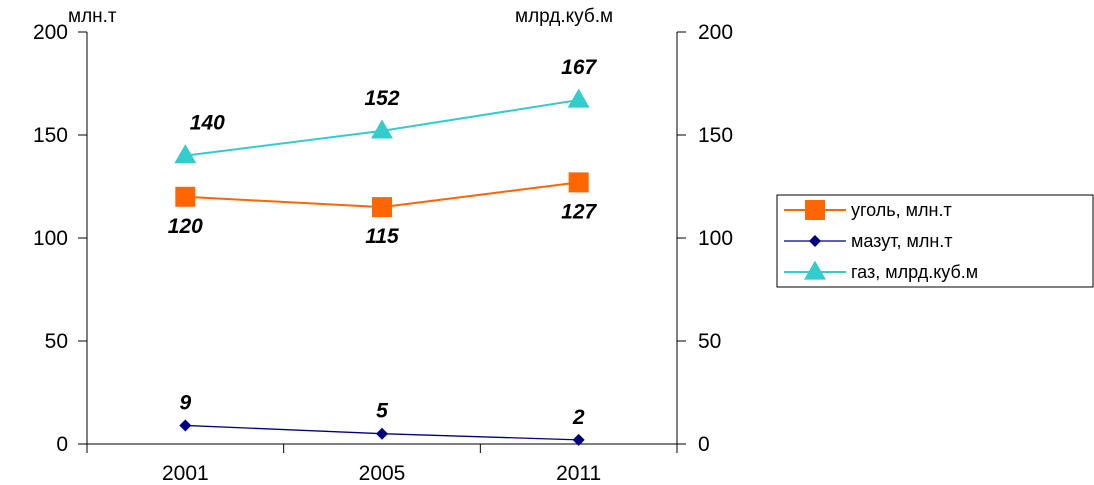 Image resolution: width=1094 pixels, height=485 pixels. I want to click on right-tick-label: 150, so click(715, 135).